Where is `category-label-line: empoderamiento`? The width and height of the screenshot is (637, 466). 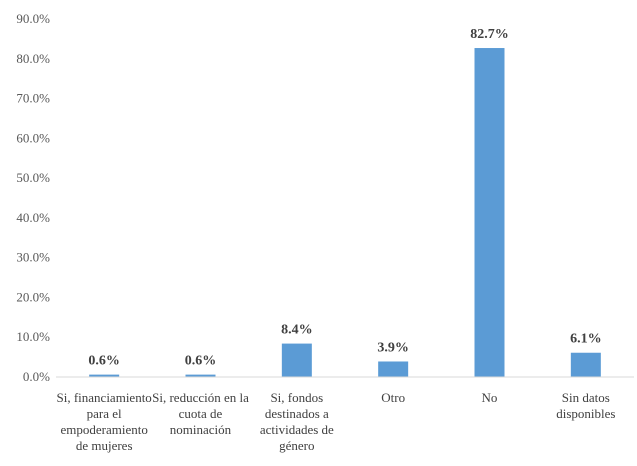
category-label-line: empoderamiento is located at coordinates (103, 429).